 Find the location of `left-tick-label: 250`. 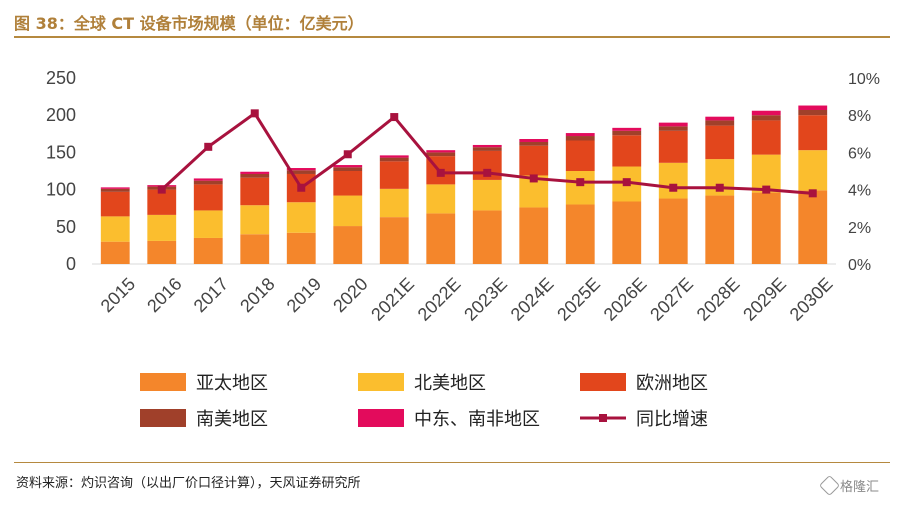

left-tick-label: 250 is located at coordinates (61, 78).